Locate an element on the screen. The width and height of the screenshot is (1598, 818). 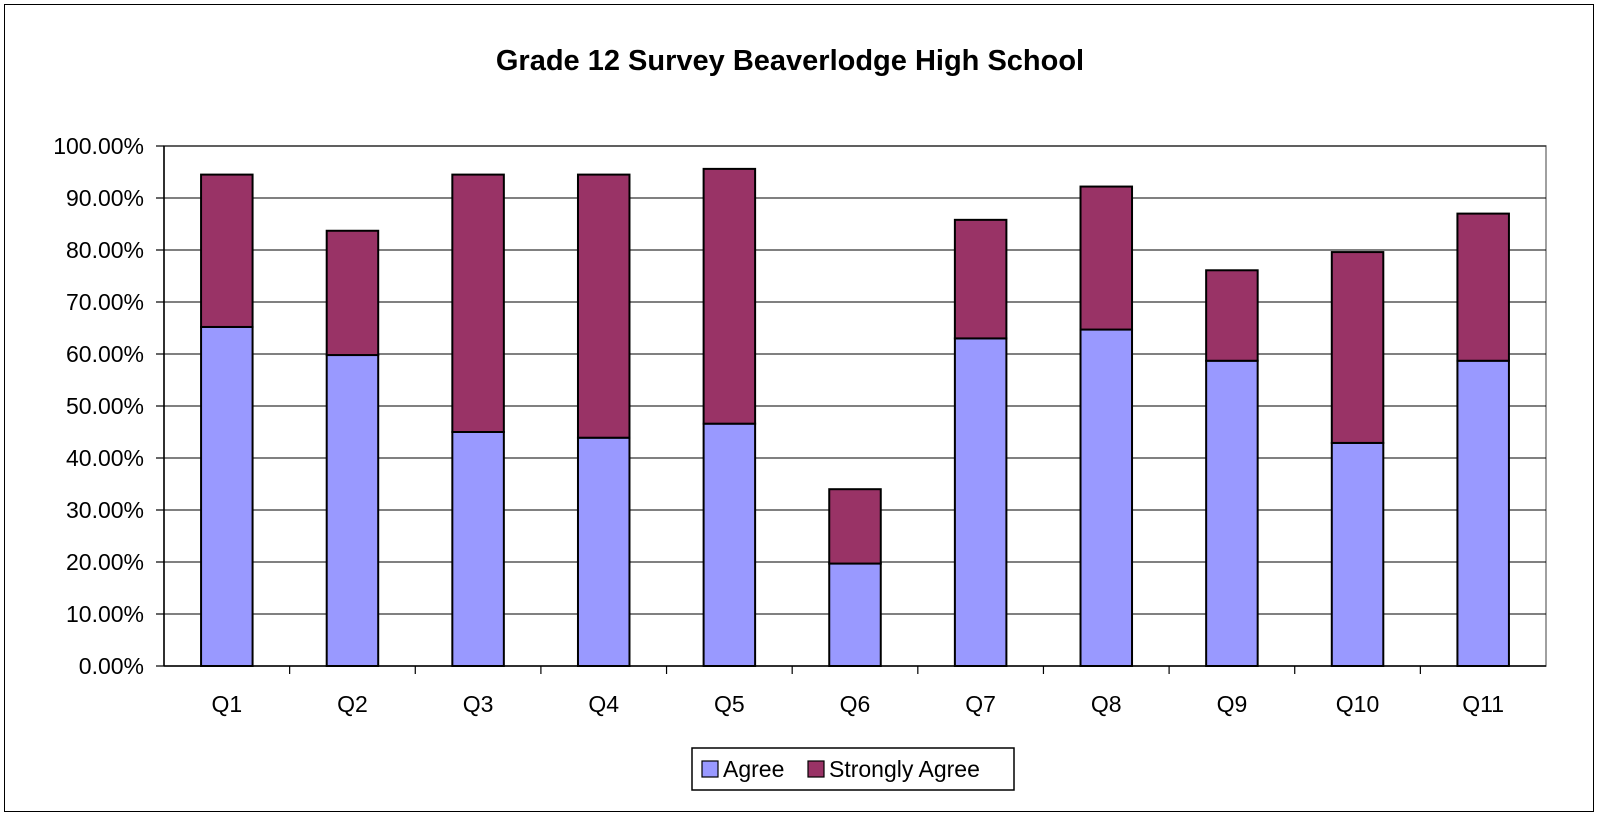
x-tick-label: Q5 is located at coordinates (729, 704).